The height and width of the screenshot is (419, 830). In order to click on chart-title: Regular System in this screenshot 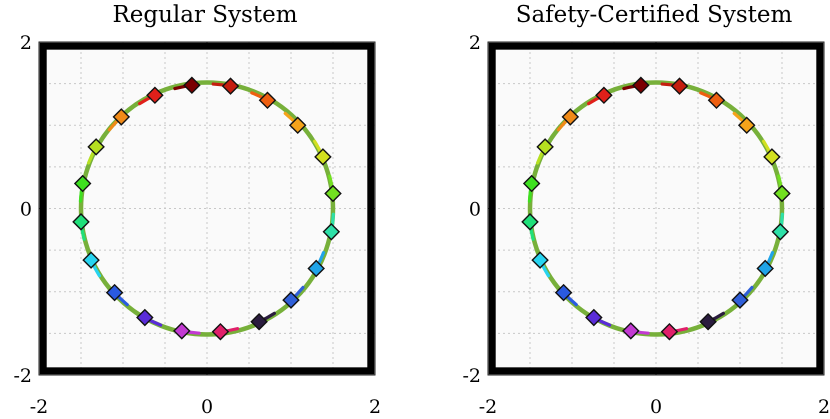, I will do `click(204, 15)`.